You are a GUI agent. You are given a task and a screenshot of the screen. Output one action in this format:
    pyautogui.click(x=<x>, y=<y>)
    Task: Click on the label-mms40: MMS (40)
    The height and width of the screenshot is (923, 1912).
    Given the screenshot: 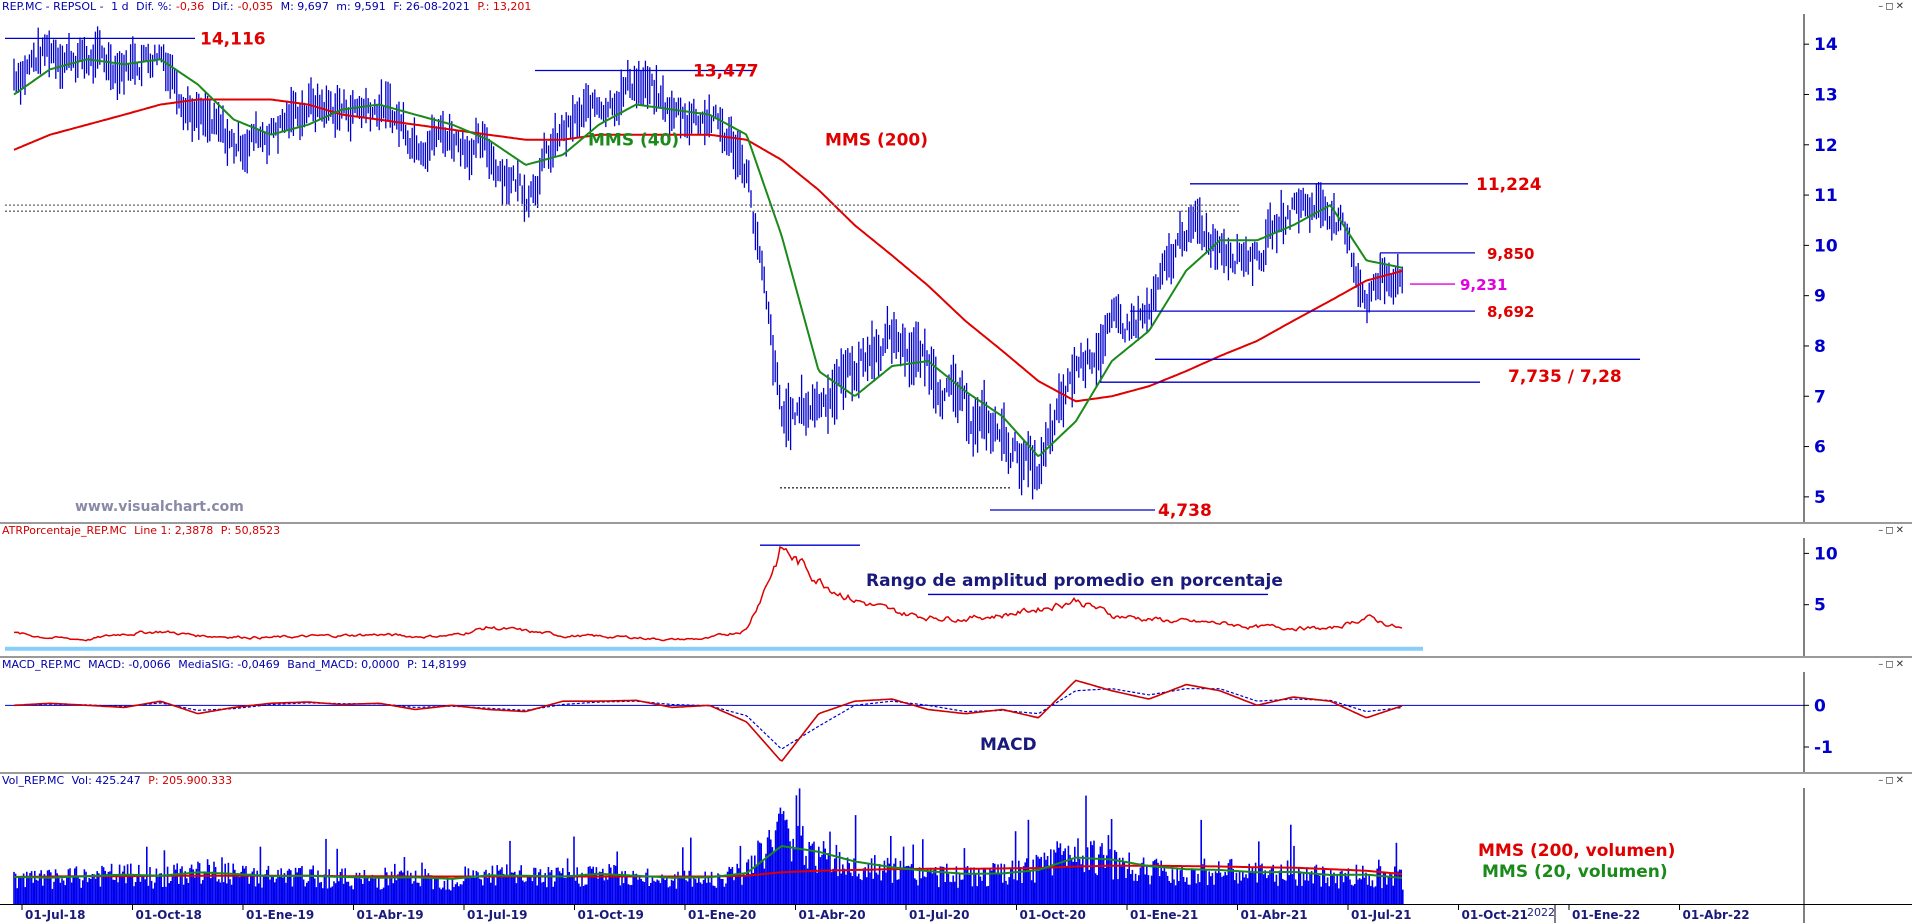 What is the action you would take?
    pyautogui.click(x=633, y=141)
    